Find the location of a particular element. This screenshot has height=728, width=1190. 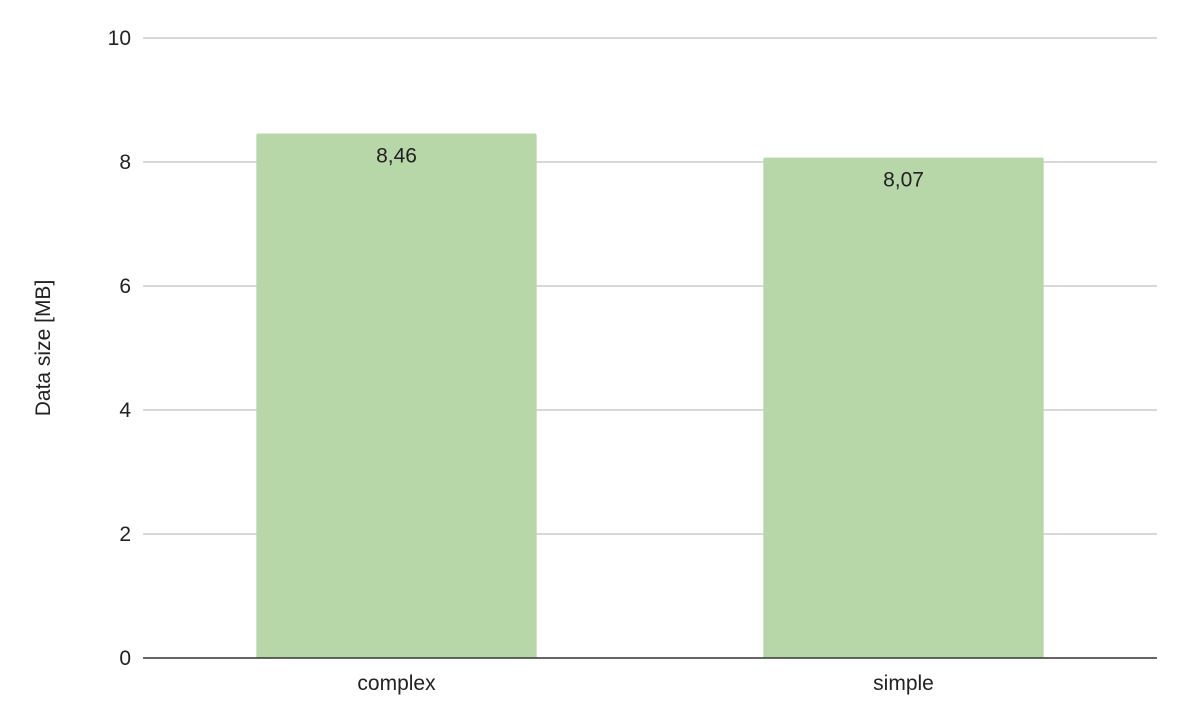

y-tick-label: 10 is located at coordinates (119, 38).